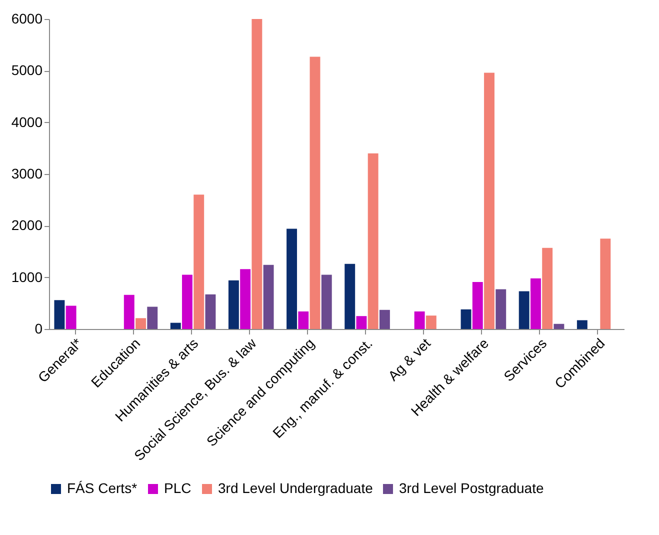 This screenshot has width=659, height=535. I want to click on x-tick-label: Ag & vet, so click(409, 359).